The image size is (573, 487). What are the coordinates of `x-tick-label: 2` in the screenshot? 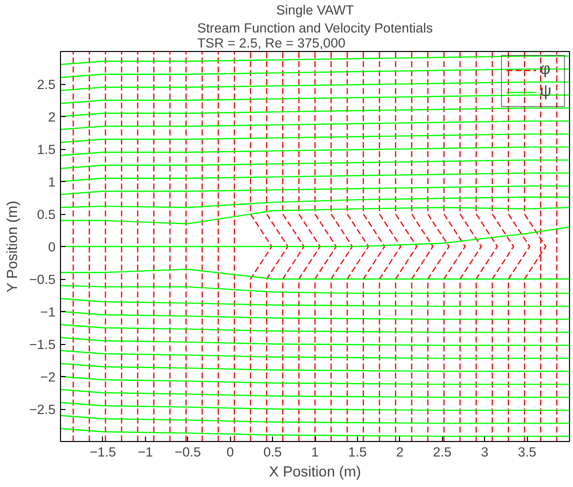 It's located at (400, 452).